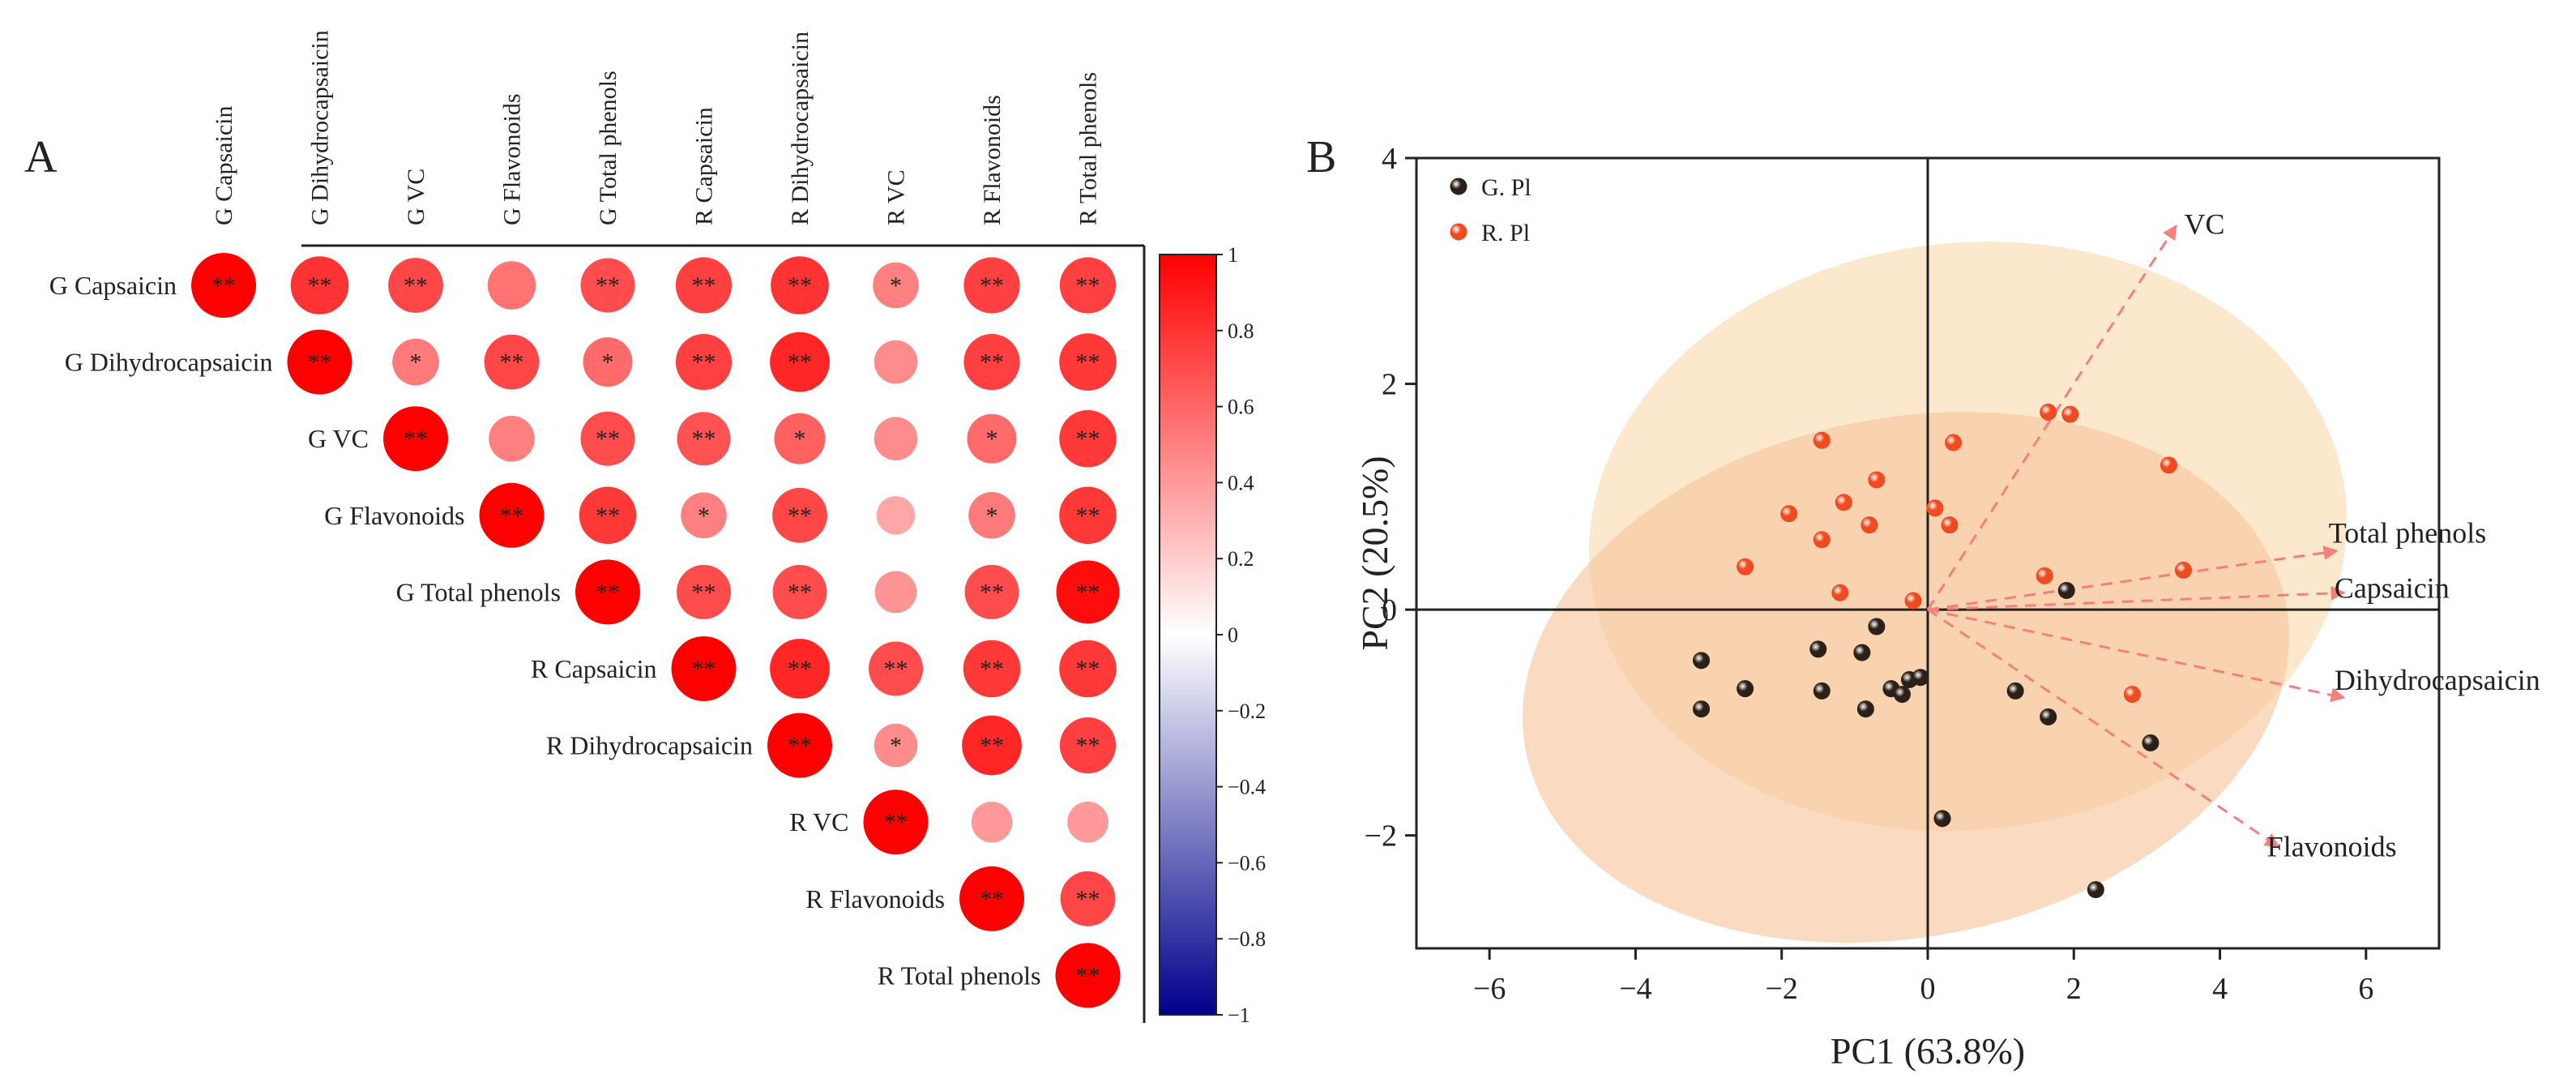  Describe the element at coordinates (1241, 482) in the screenshot. I see `colorbar-tick-label: 0.4` at that location.